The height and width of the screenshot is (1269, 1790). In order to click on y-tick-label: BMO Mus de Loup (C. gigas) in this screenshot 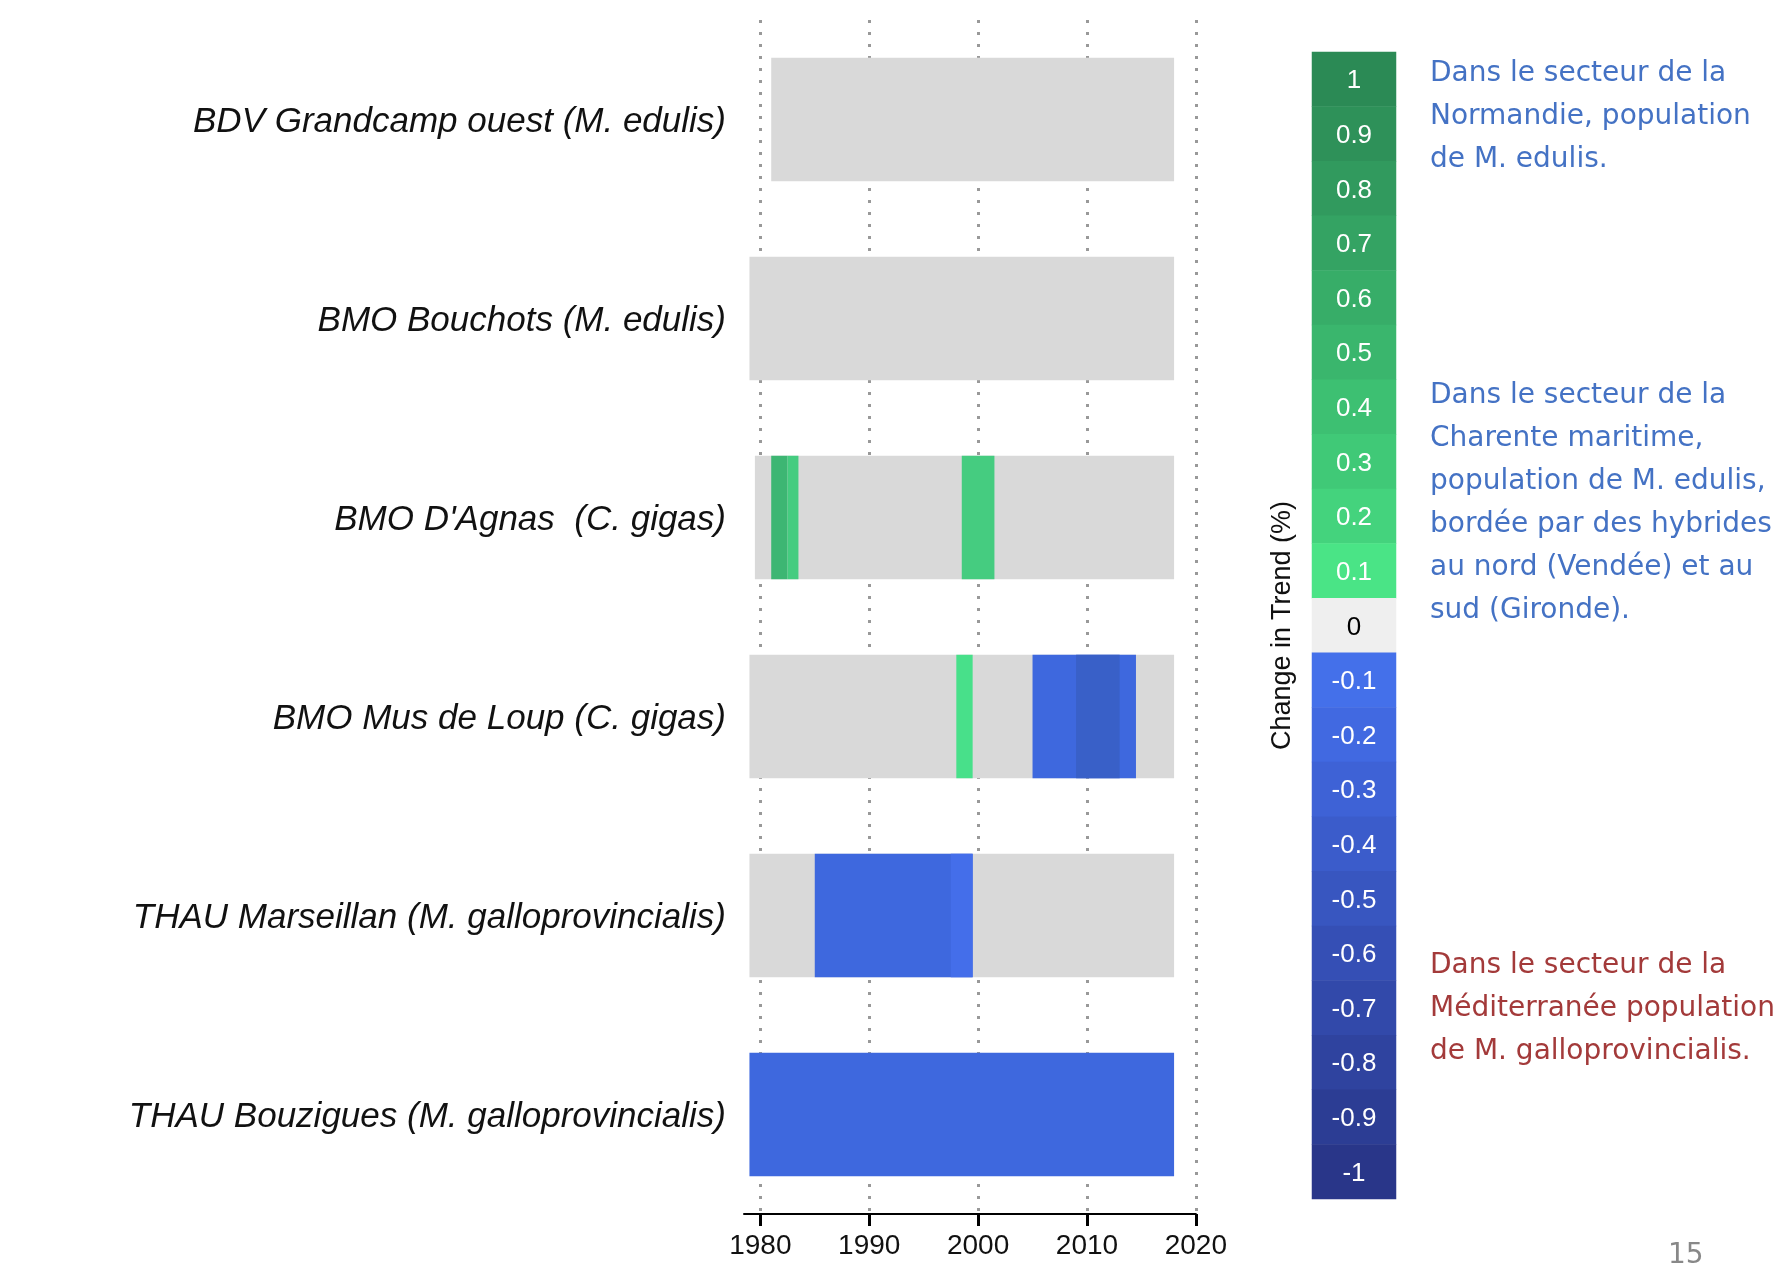, I will do `click(499, 716)`.